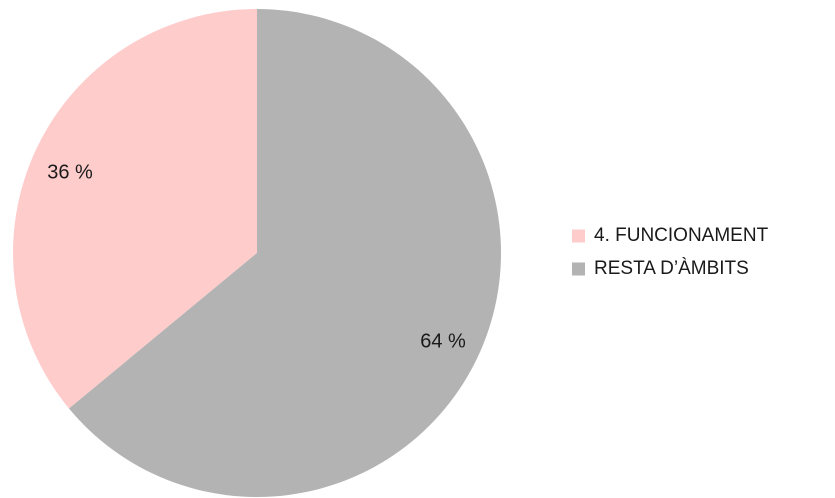  I want to click on legend-swatch-4-funcionament, so click(578, 236).